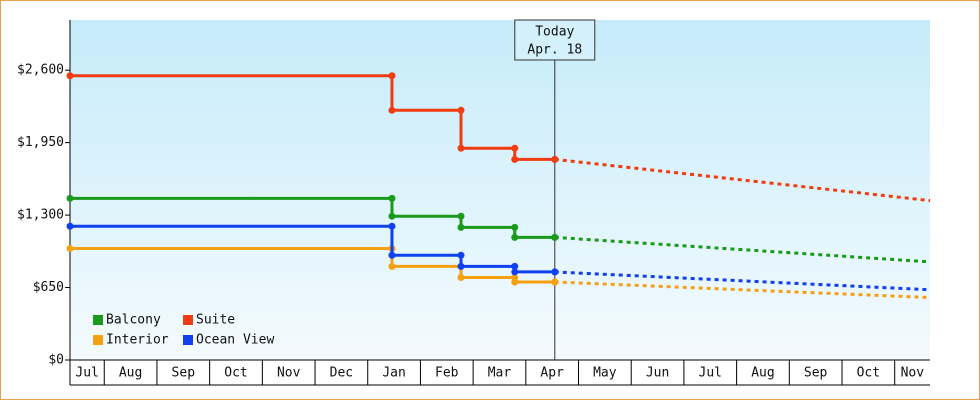  I want to click on legend-label: Suite, so click(215, 320).